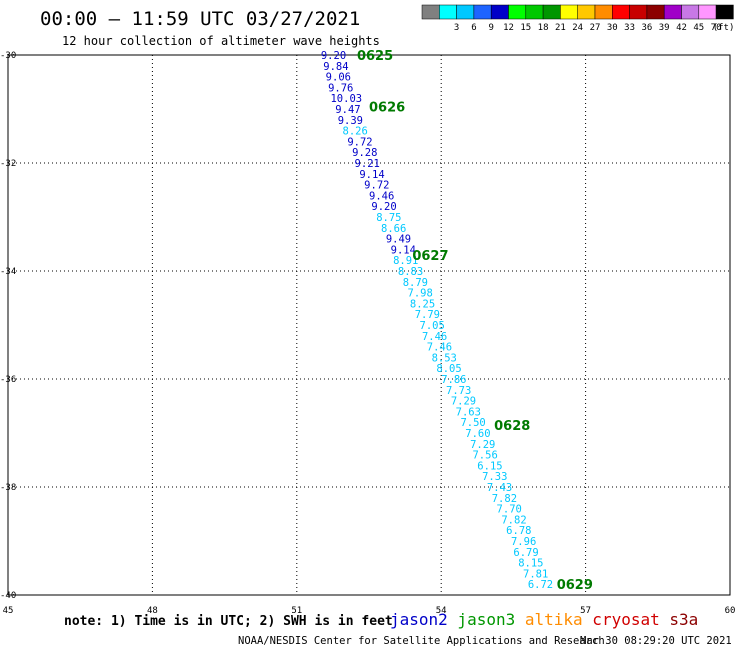 The image size is (740, 650). What do you see at coordinates (419, 619) in the screenshot?
I see `satellite-jason2: jason2` at bounding box center [419, 619].